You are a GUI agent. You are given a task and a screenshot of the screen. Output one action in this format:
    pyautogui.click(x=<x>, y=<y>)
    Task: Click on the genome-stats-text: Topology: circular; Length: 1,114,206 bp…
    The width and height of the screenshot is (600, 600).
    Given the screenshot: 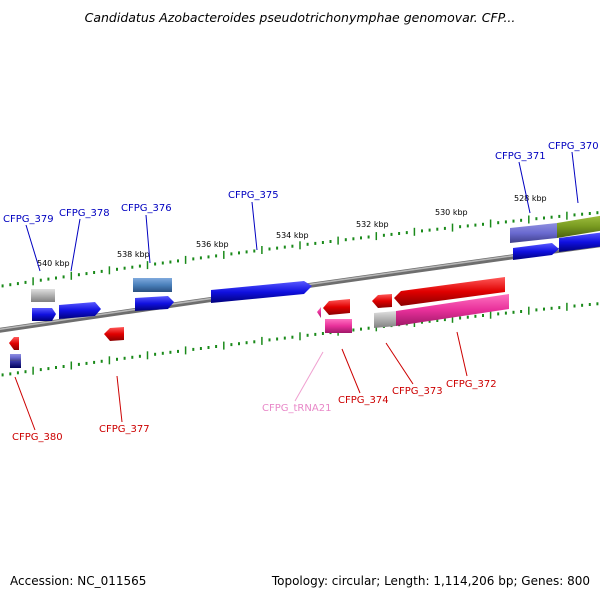 What is the action you would take?
    pyautogui.click(x=430, y=581)
    